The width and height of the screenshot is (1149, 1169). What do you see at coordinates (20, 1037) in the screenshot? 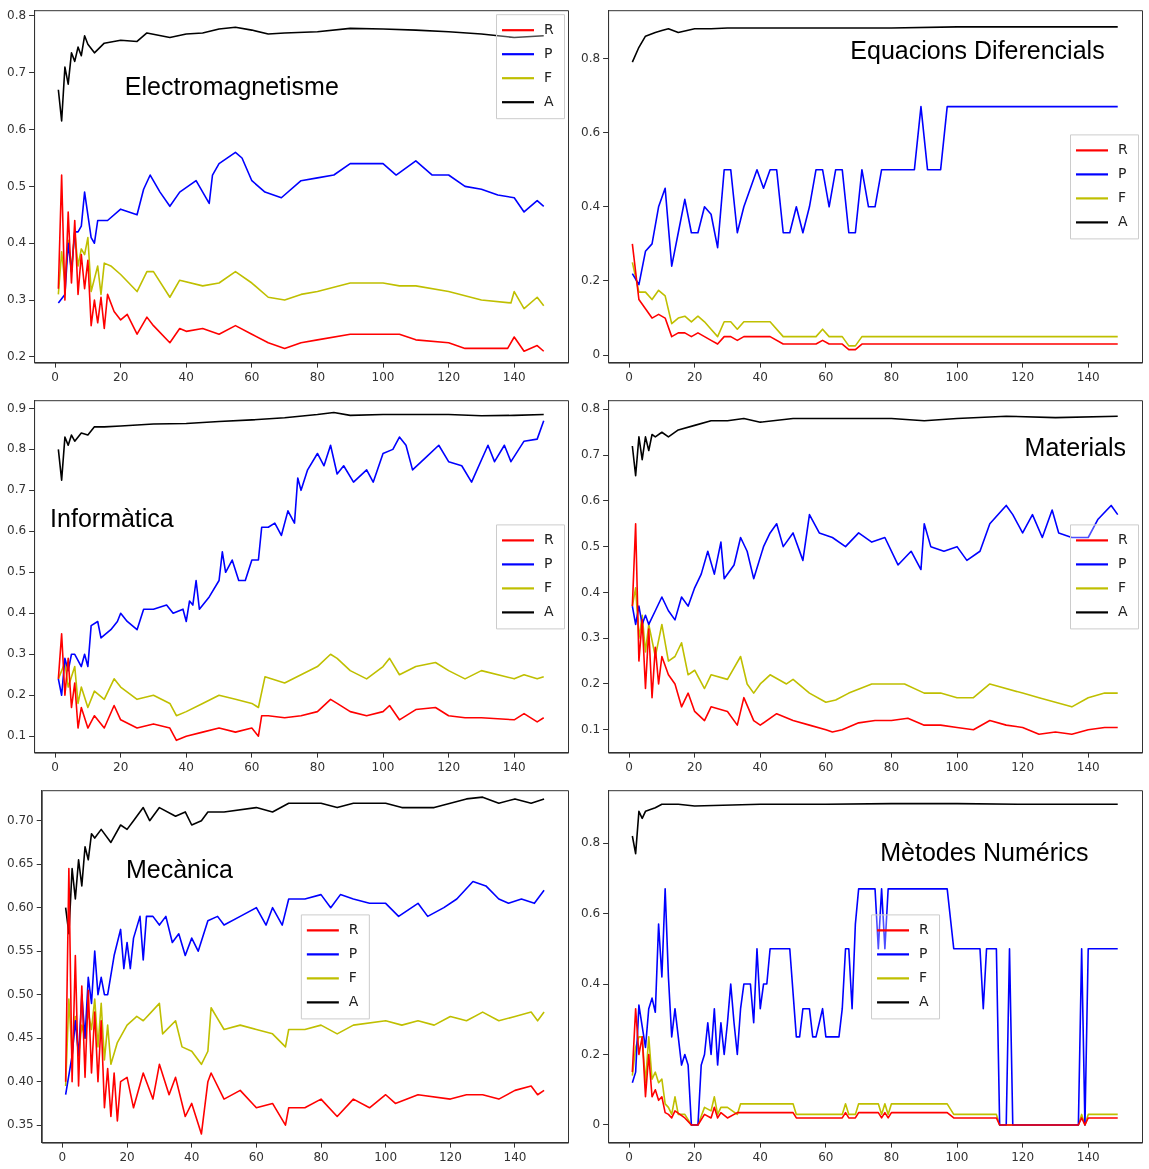
I see `y-tick-label: 0.45` at bounding box center [20, 1037].